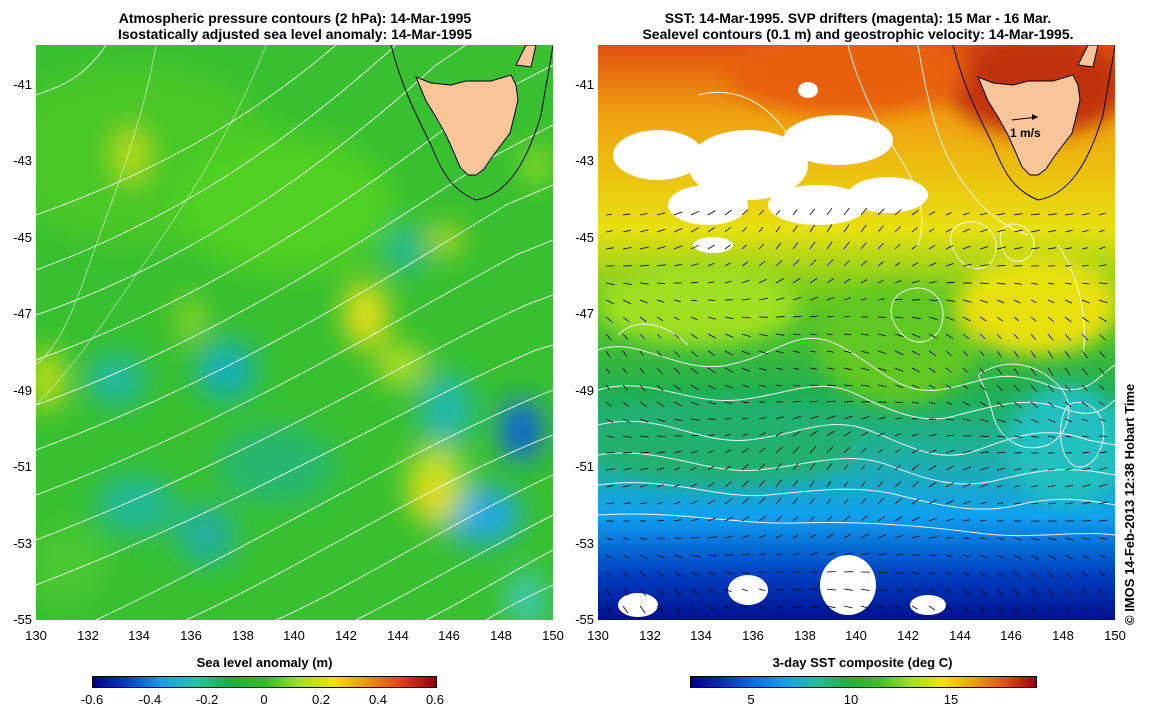 The image size is (1150, 710). Describe the element at coordinates (584, 237) in the screenshot. I see `right-y-tick: -45` at that location.